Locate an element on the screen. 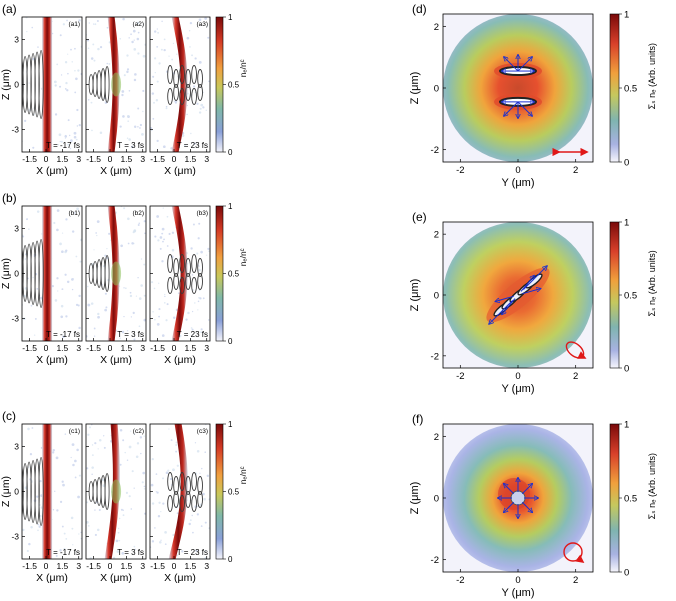  density-panel: (b2) T = 3 fs -1.5 0 1.5 3 X (μm) is located at coordinates (116, 285).